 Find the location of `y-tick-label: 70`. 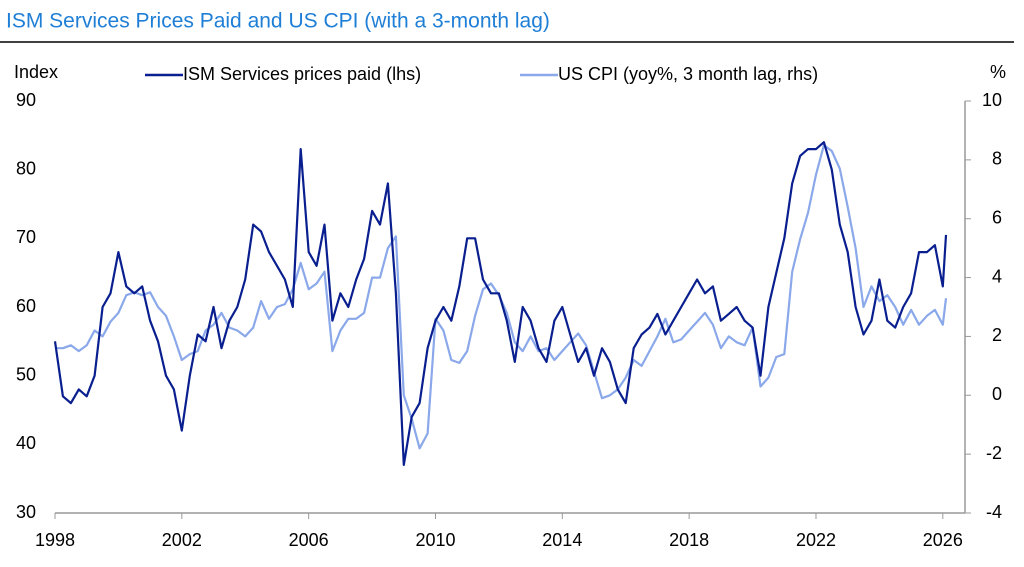

y-tick-label: 70 is located at coordinates (26, 237).